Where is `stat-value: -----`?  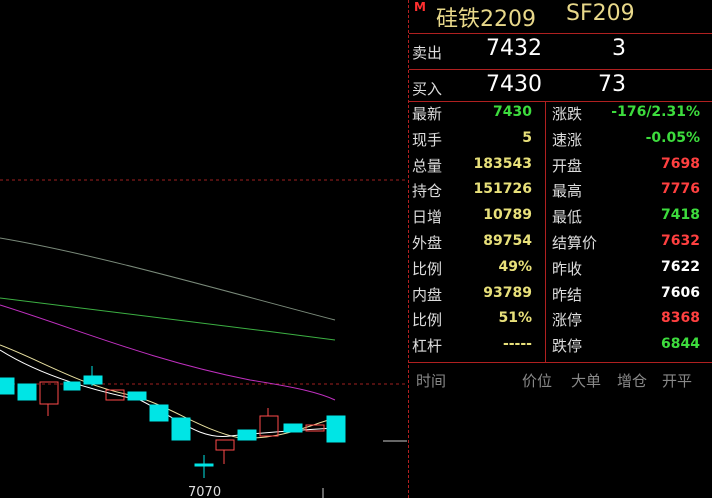 stat-value: ----- is located at coordinates (517, 344).